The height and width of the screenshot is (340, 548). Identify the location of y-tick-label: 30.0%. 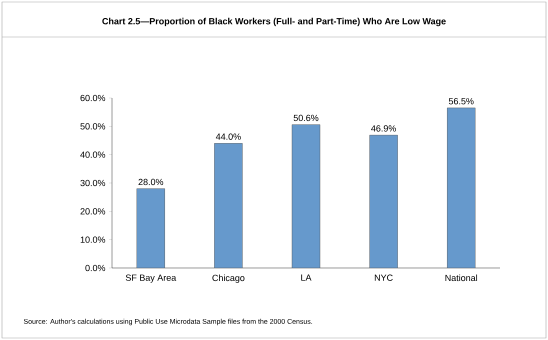
(93, 183).